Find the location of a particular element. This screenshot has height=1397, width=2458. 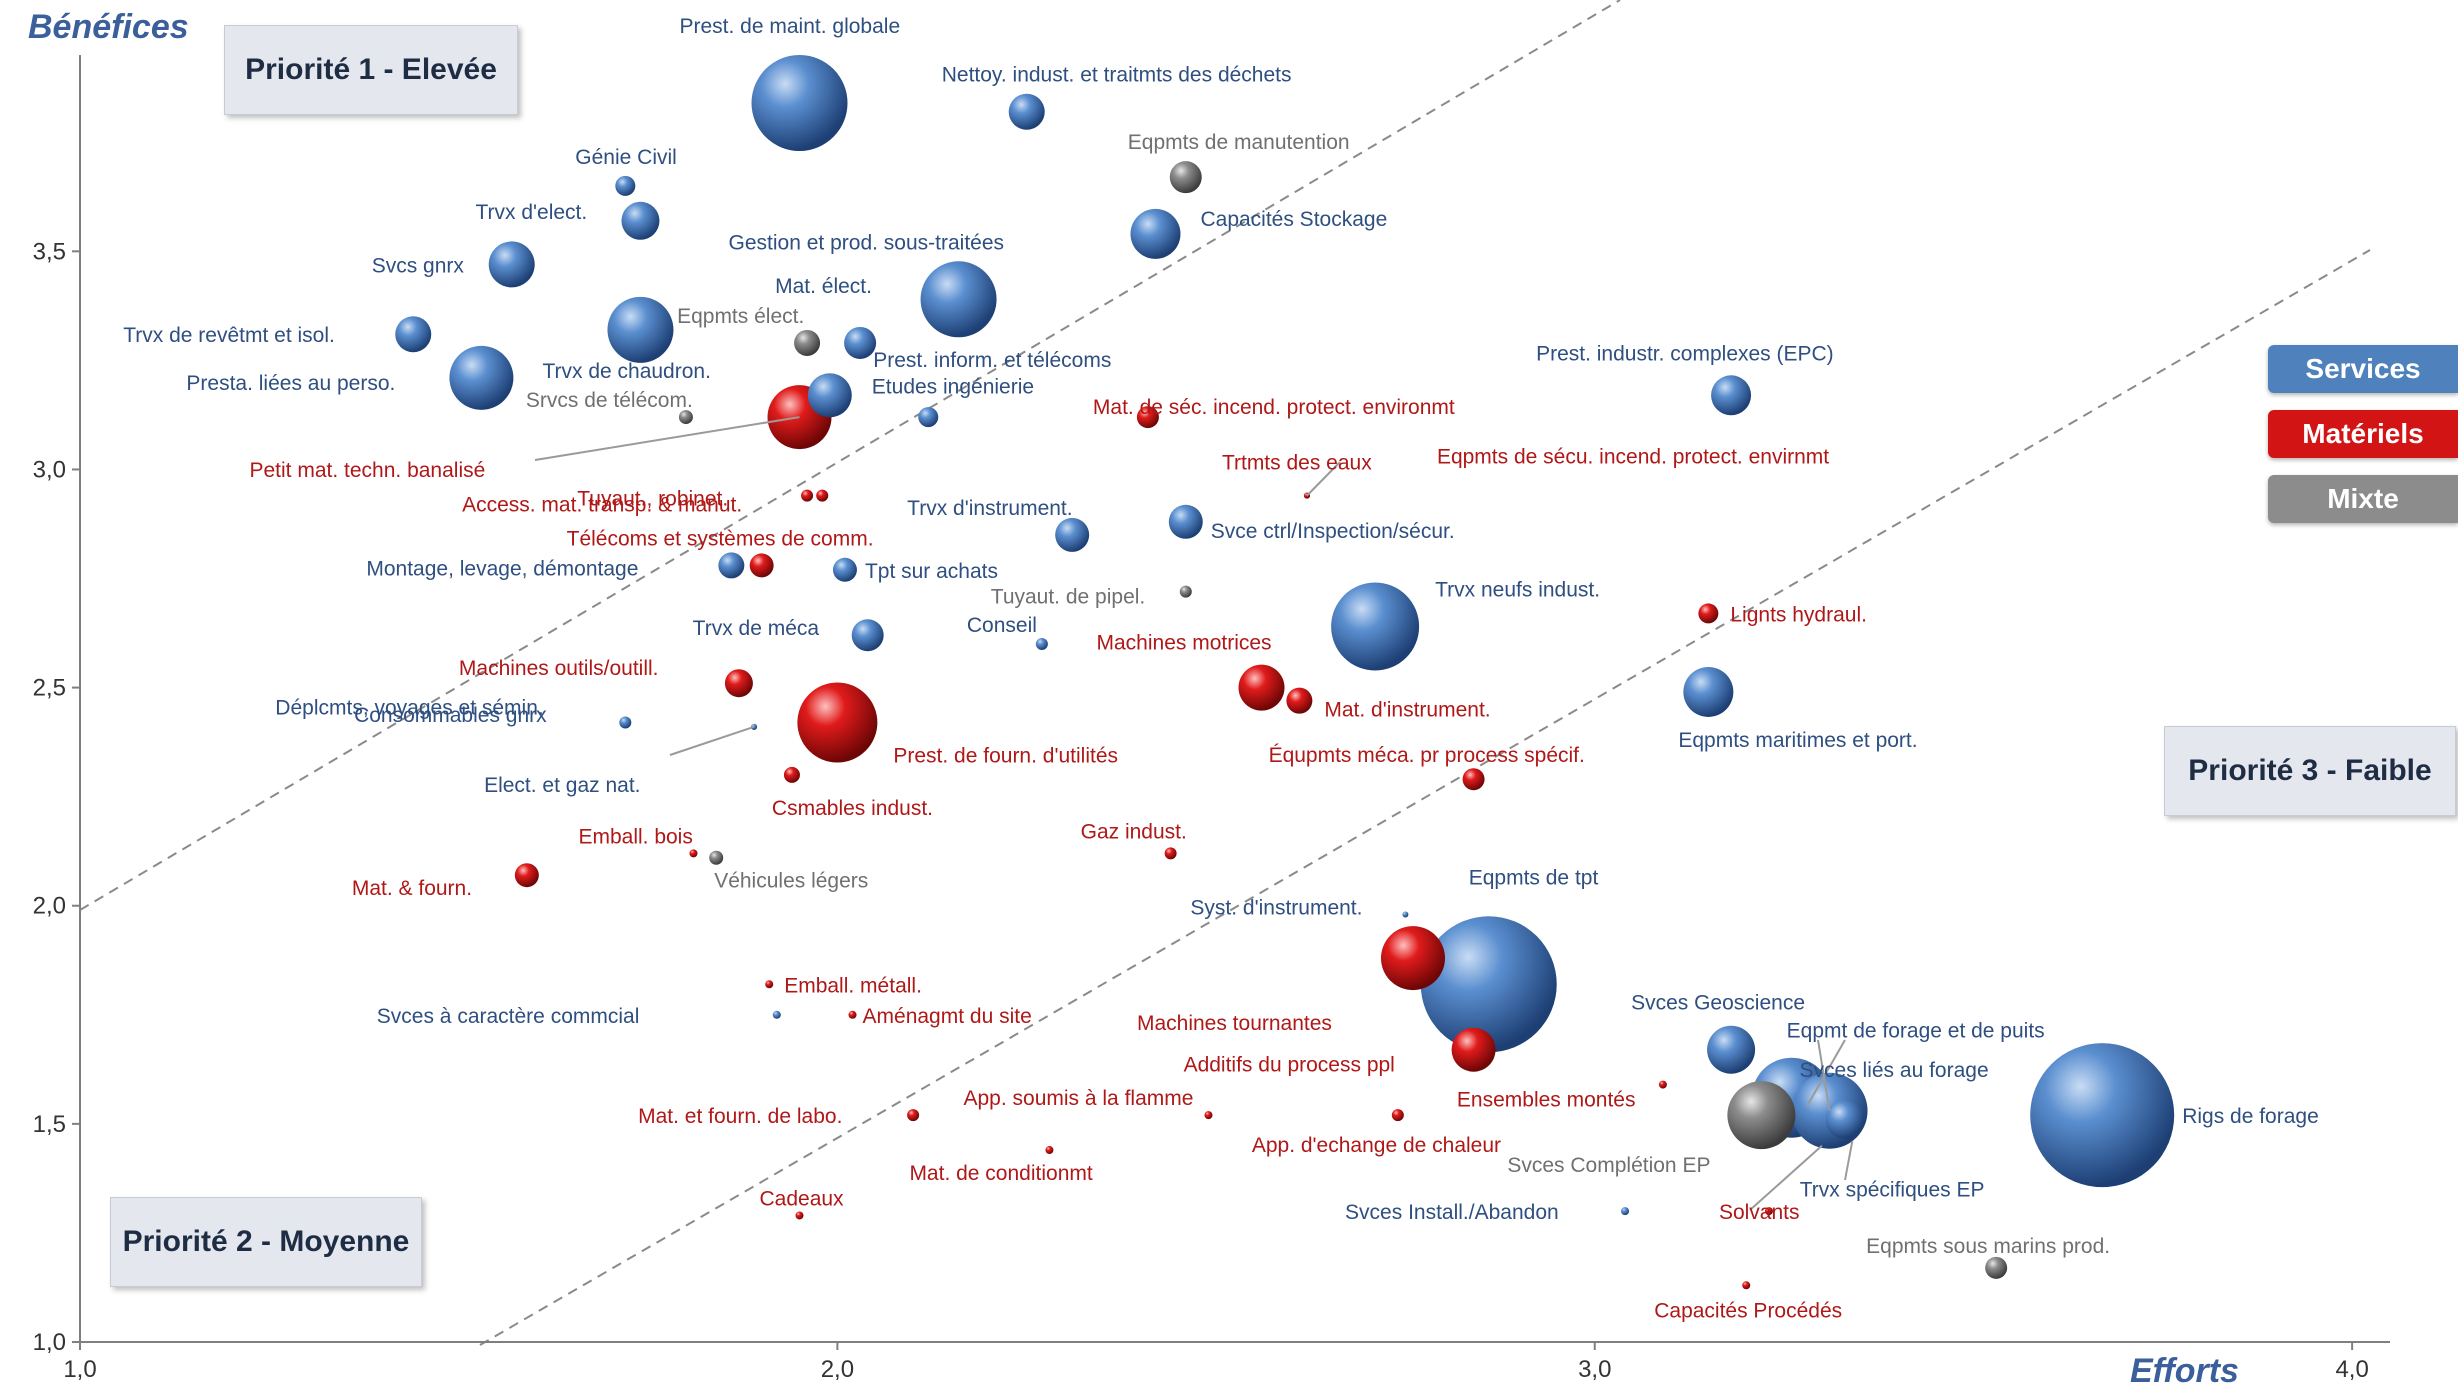

bubble-label: Prest. inform. et télécoms is located at coordinates (992, 360).